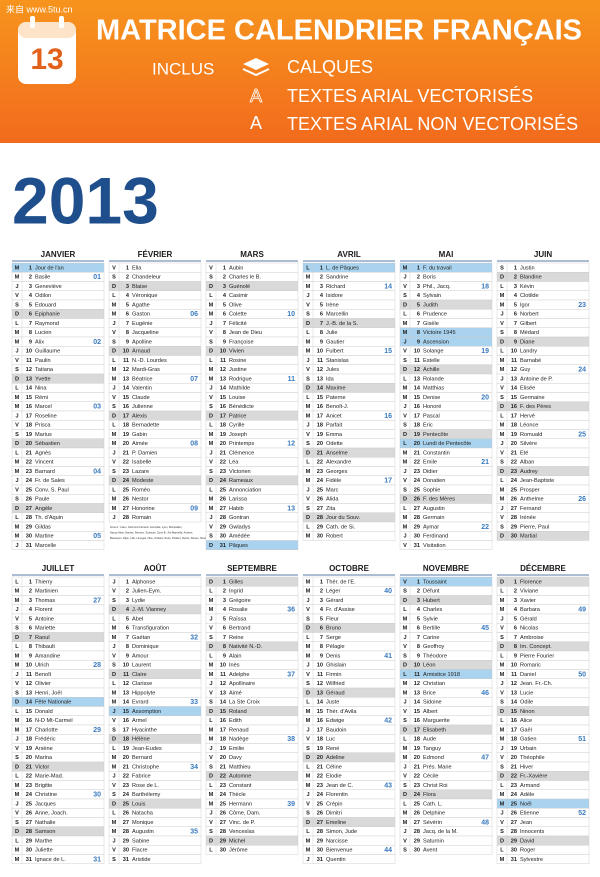  What do you see at coordinates (223, 721) in the screenshot?
I see `day-number: 16` at bounding box center [223, 721].